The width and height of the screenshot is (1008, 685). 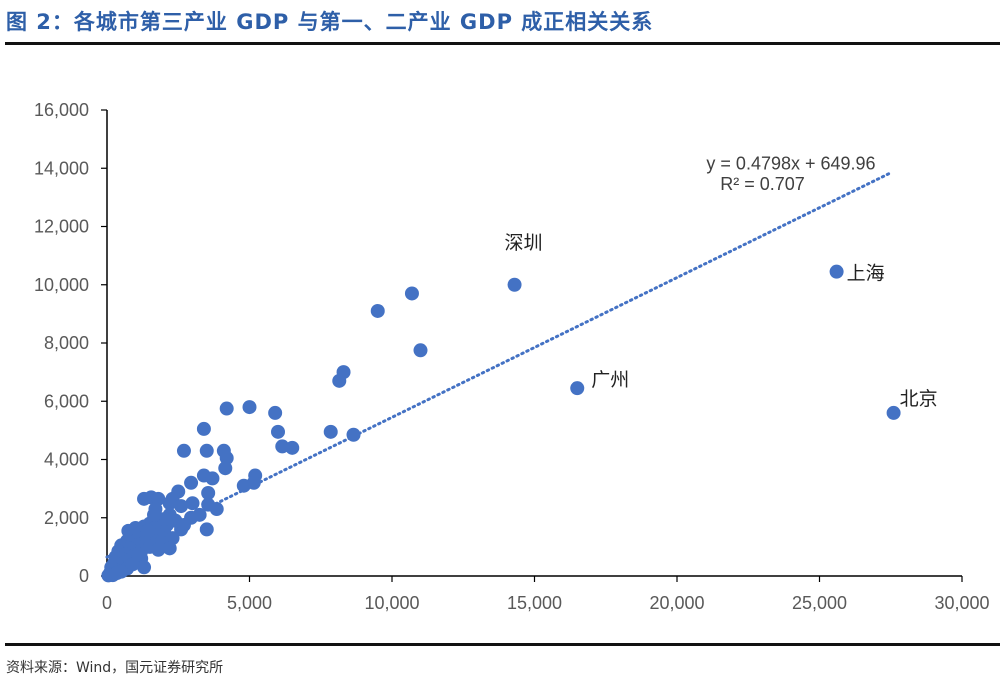 What do you see at coordinates (919, 399) in the screenshot?
I see `city-label: 北京` at bounding box center [919, 399].